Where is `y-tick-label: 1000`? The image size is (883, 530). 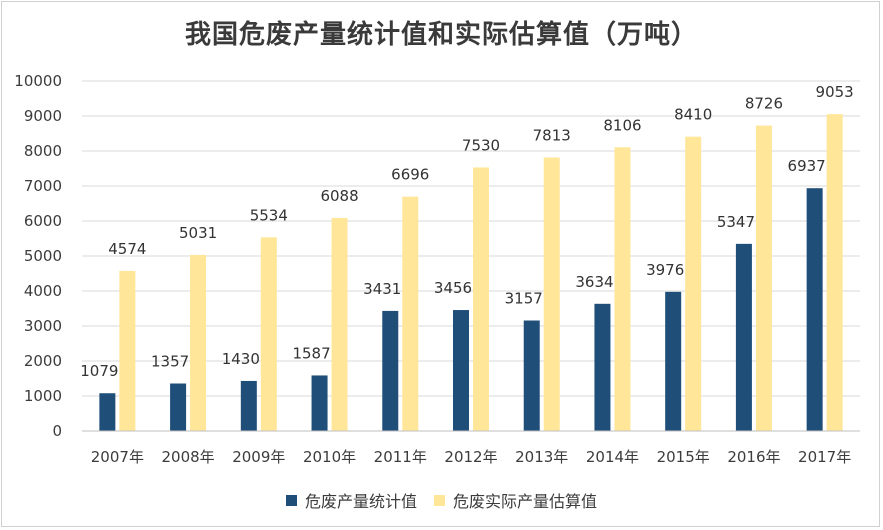
y-tick-label: 1000 is located at coordinates (43, 396).